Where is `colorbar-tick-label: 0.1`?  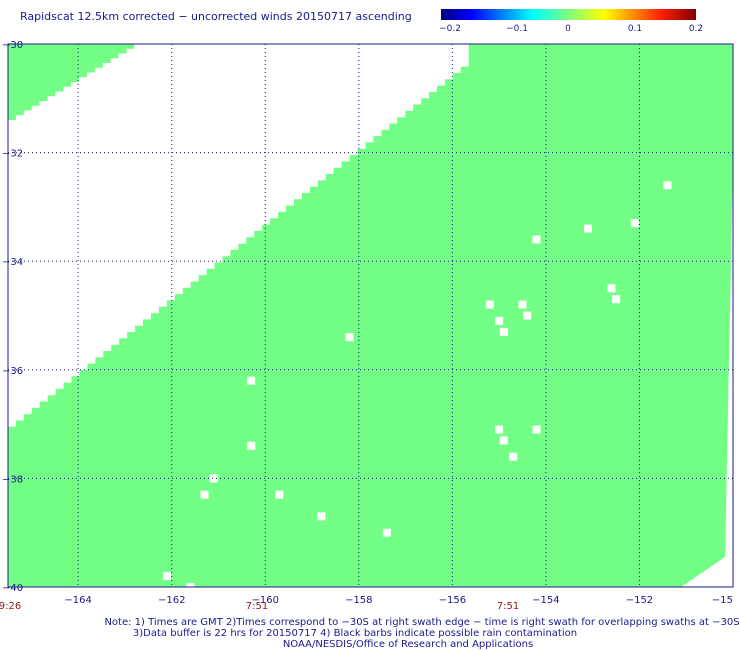
colorbar-tick-label: 0.1 is located at coordinates (635, 29).